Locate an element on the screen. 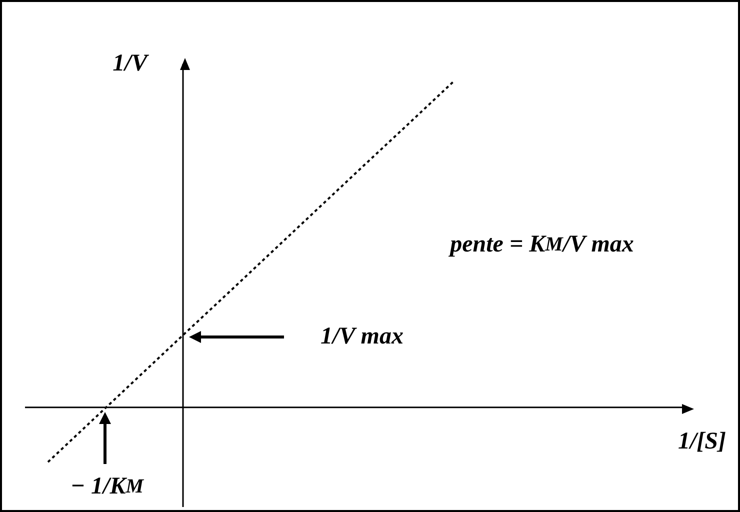 This screenshot has width=740, height=512. text: 1/V is located at coordinates (130, 64).